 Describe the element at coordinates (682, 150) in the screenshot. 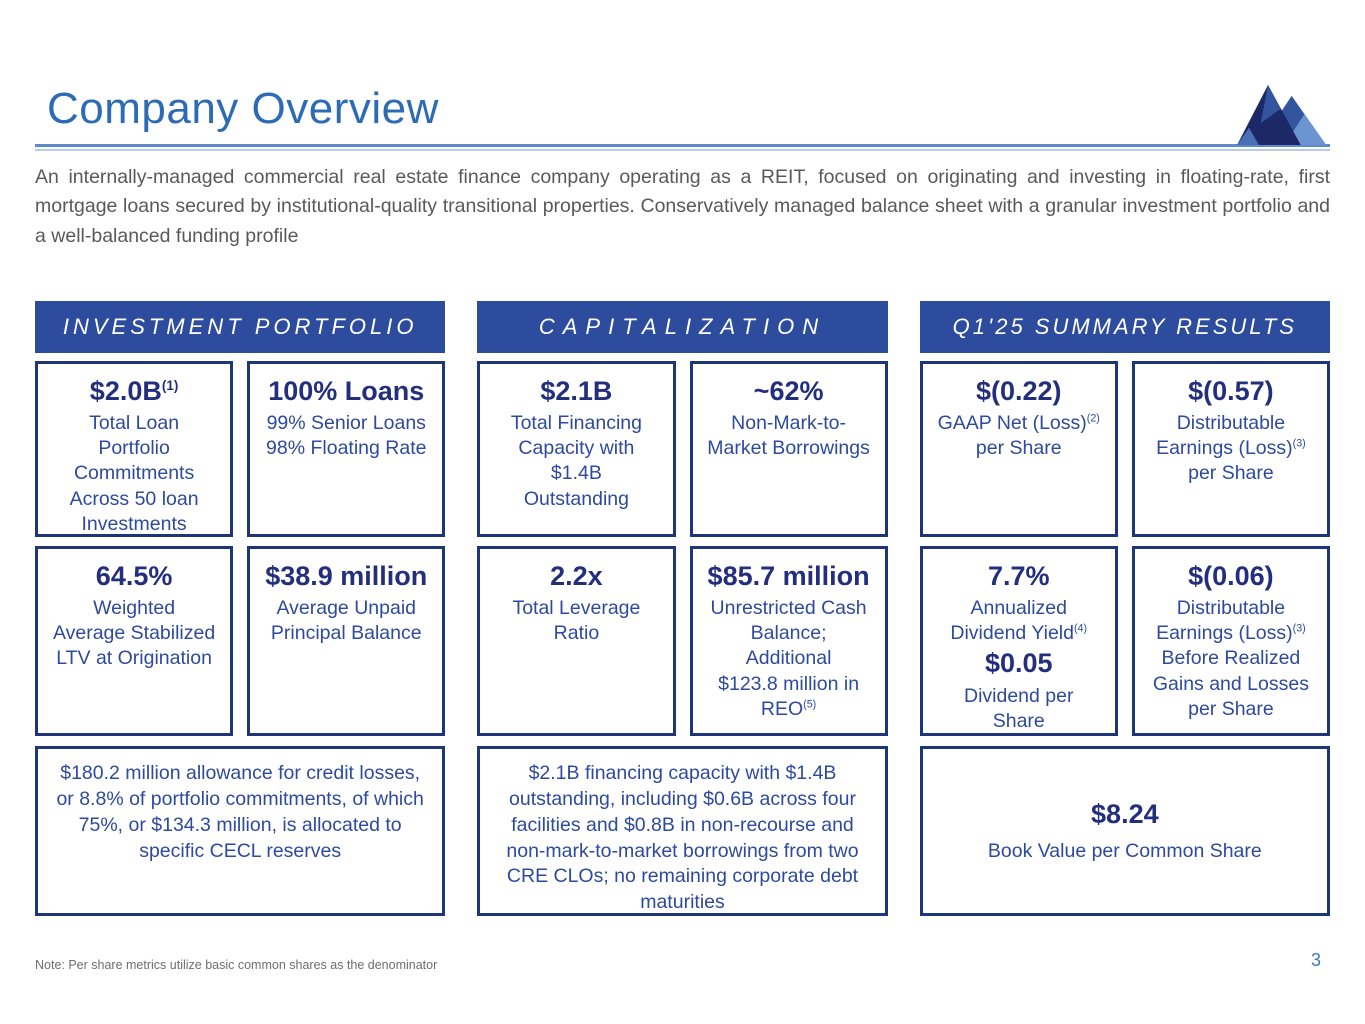

I see `title-rule-light` at that location.